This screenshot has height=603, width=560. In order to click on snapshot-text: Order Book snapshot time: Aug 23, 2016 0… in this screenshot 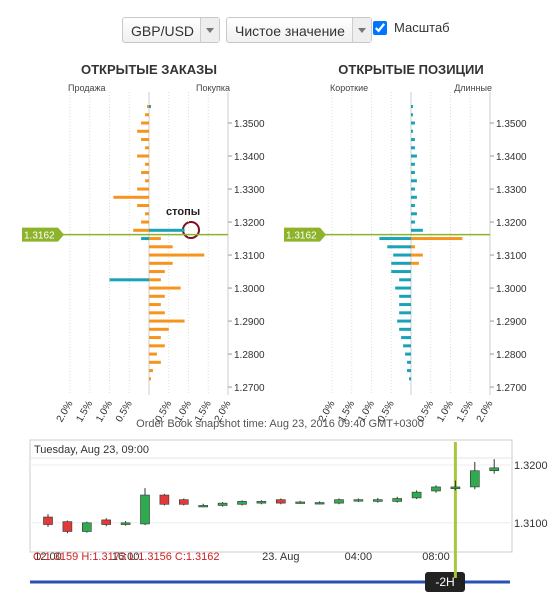, I will do `click(280, 424)`.